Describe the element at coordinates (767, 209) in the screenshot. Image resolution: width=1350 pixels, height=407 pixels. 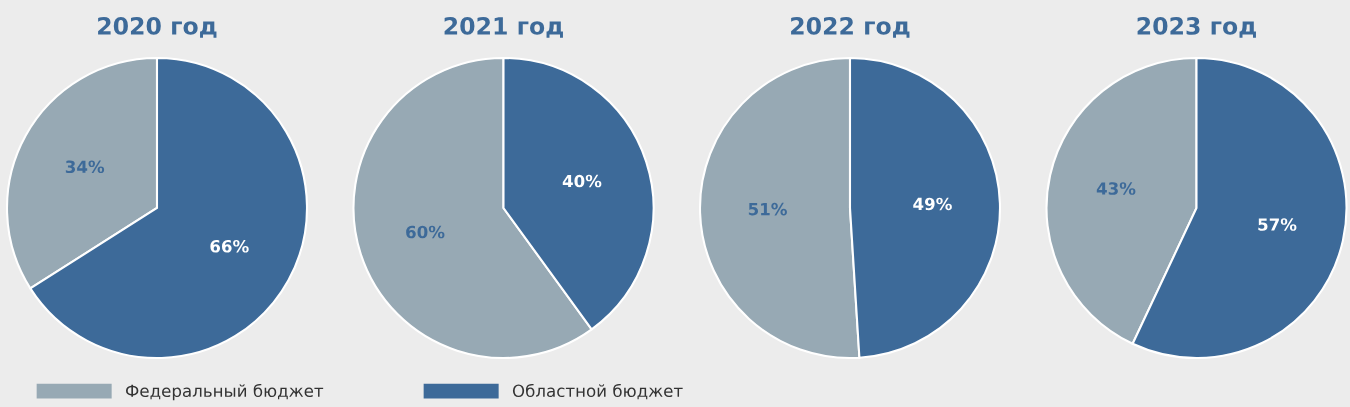
I see `data-label: 51%` at that location.